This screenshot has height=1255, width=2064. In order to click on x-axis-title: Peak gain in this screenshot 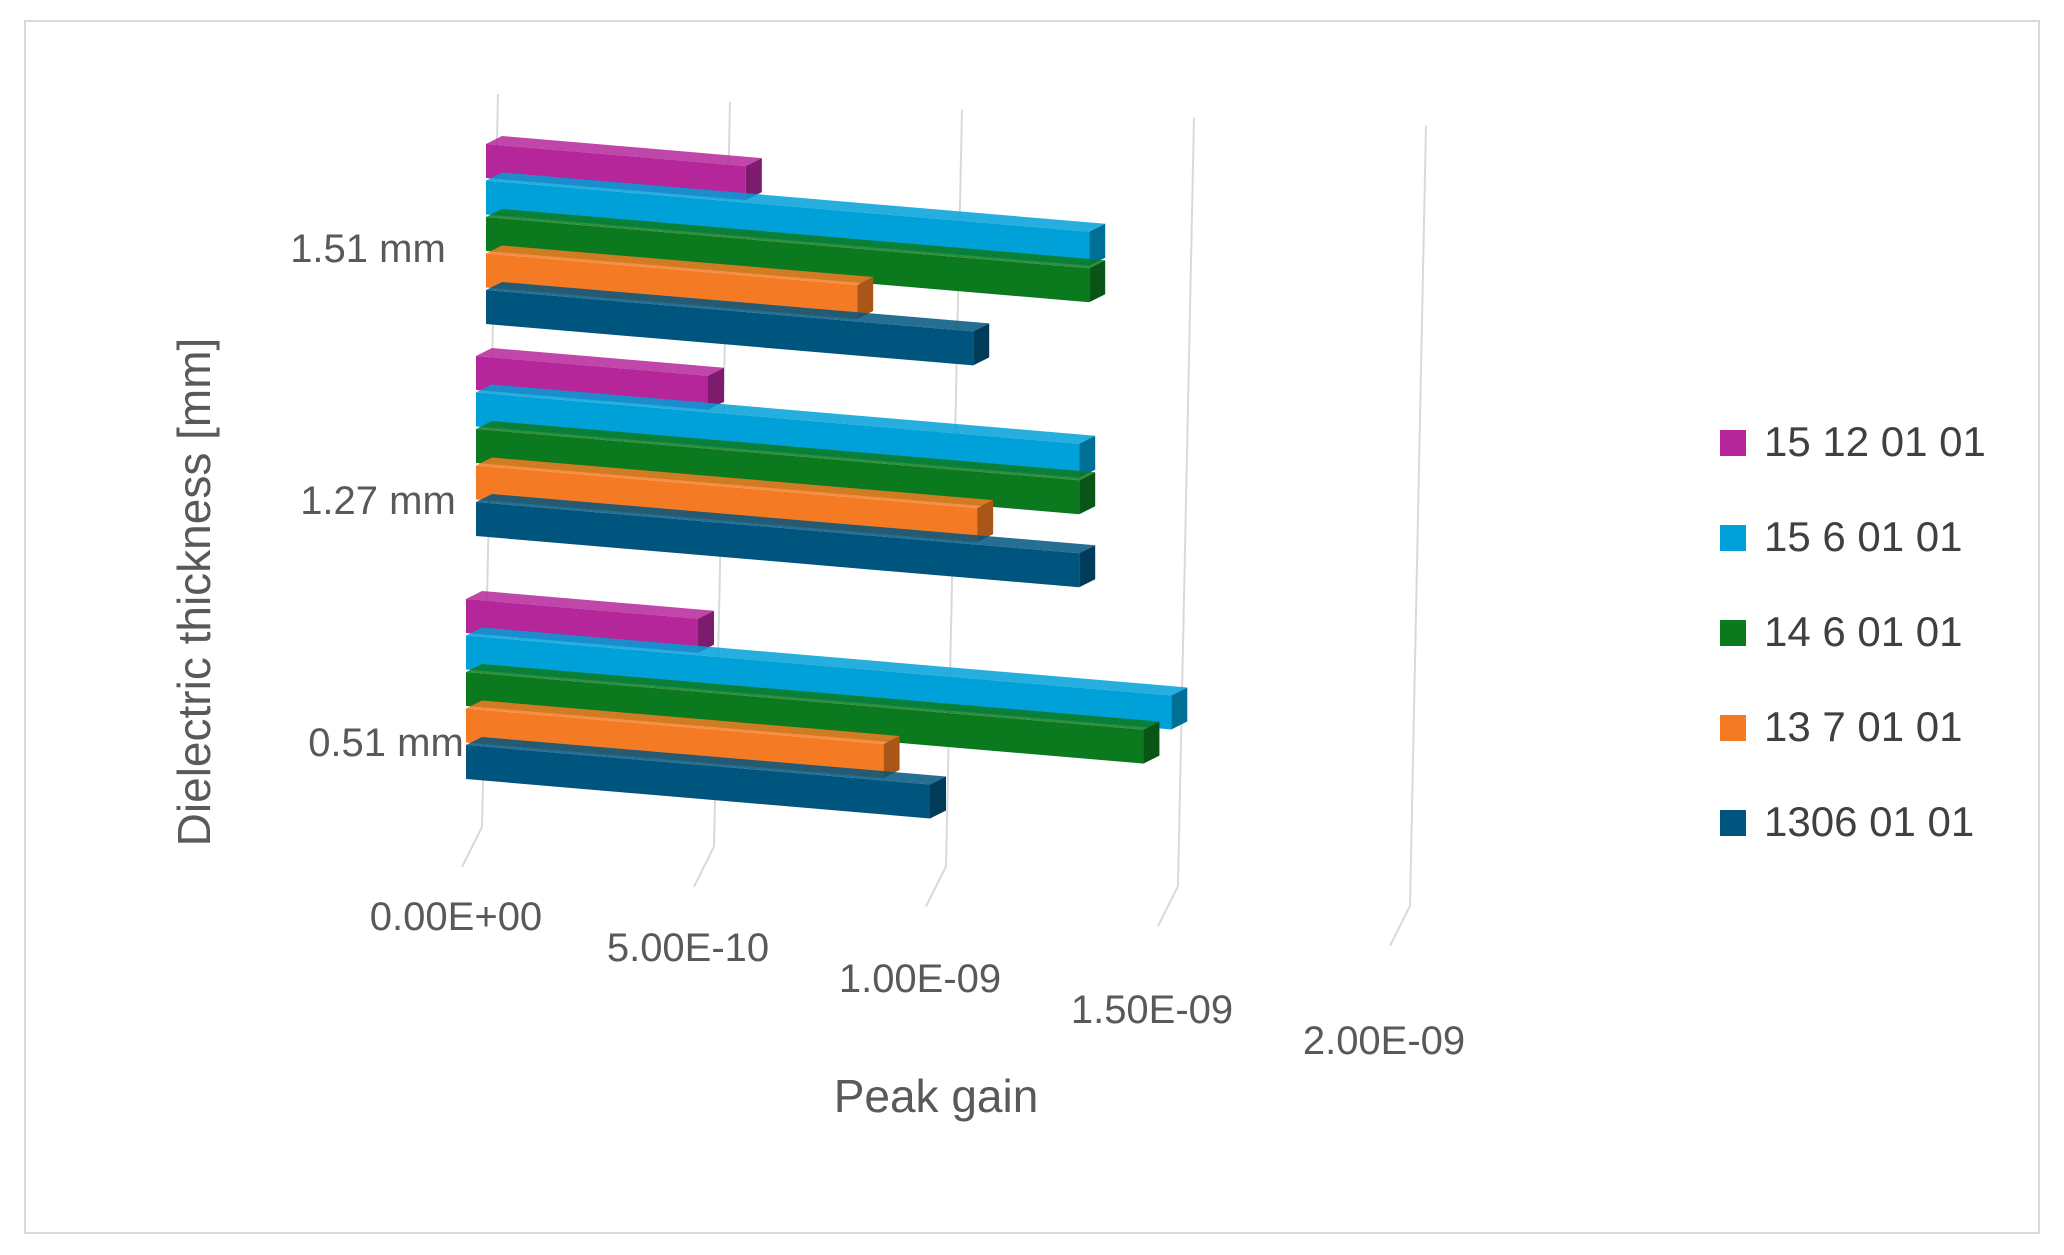, I will do `click(936, 1096)`.